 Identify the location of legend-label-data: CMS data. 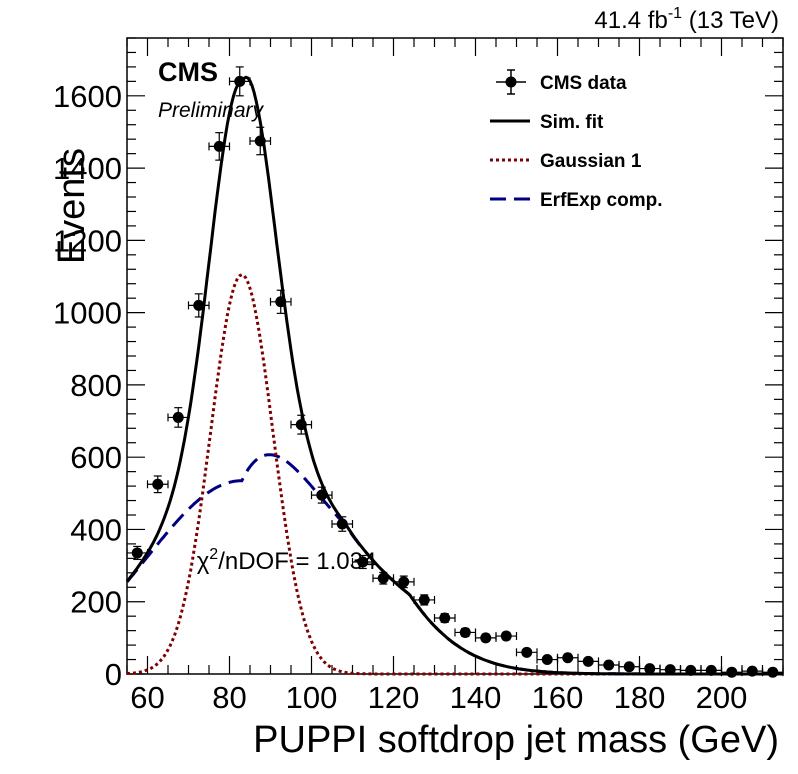
(583, 83).